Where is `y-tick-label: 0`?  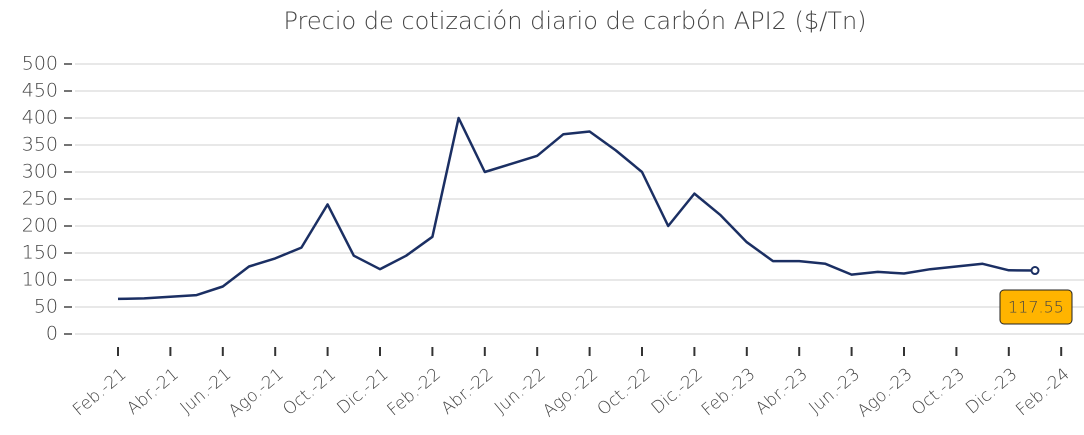 y-tick-label: 0 is located at coordinates (52, 334).